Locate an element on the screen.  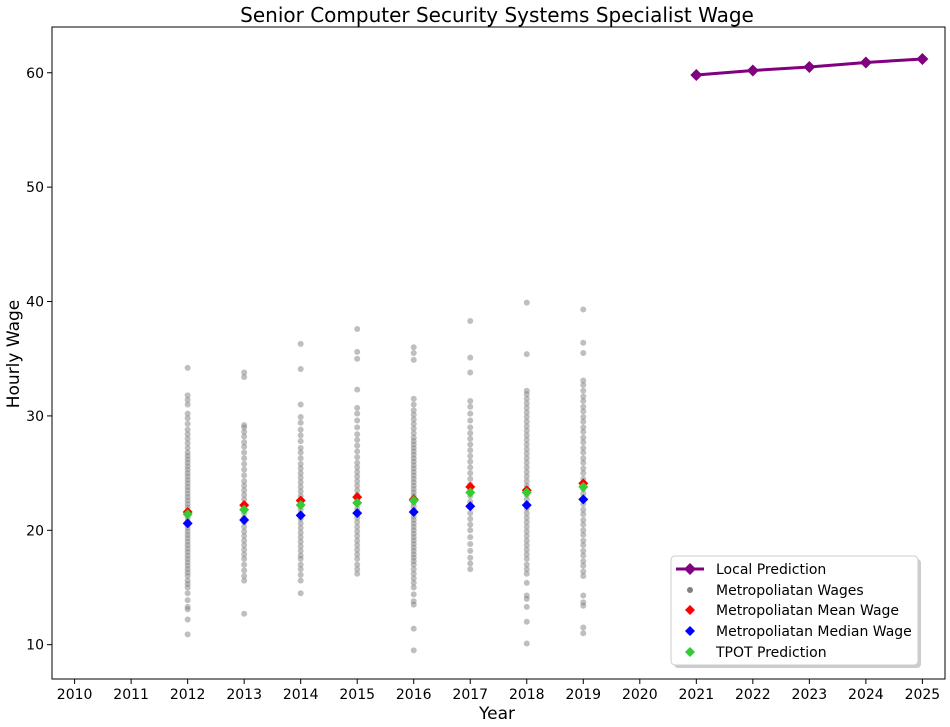
x-tick-label: 2010 is located at coordinates (75, 695).